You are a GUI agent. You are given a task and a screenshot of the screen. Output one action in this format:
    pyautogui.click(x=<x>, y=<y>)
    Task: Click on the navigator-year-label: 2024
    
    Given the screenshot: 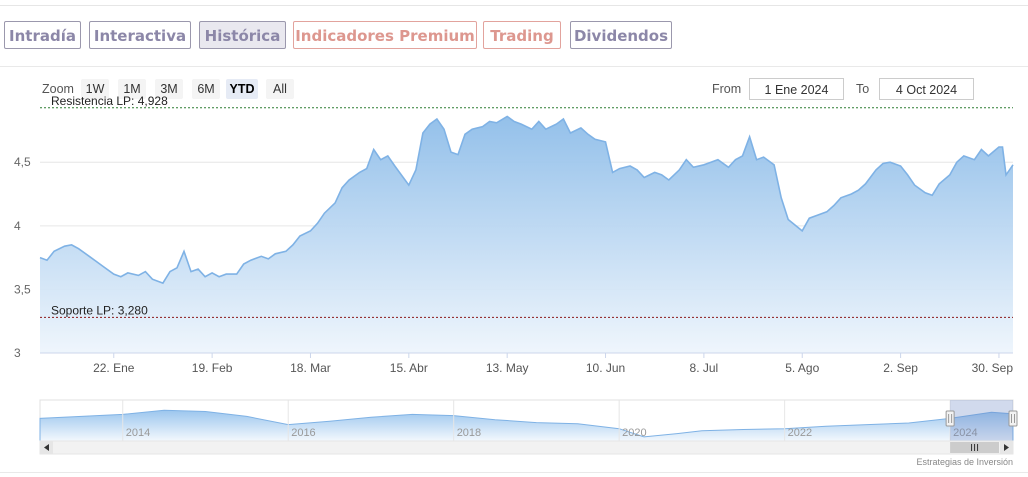 What is the action you would take?
    pyautogui.click(x=965, y=433)
    